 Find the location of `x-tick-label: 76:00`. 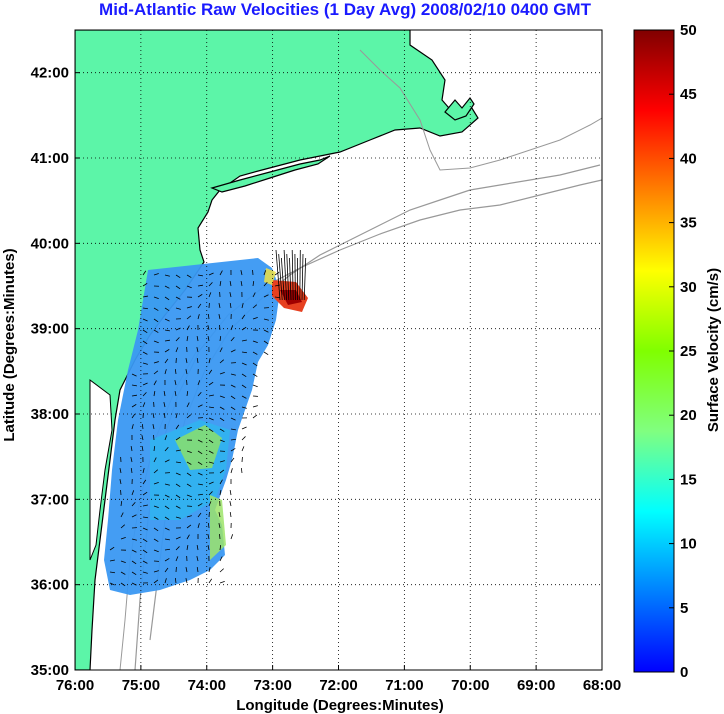

x-tick-label: 76:00 is located at coordinates (75, 685).